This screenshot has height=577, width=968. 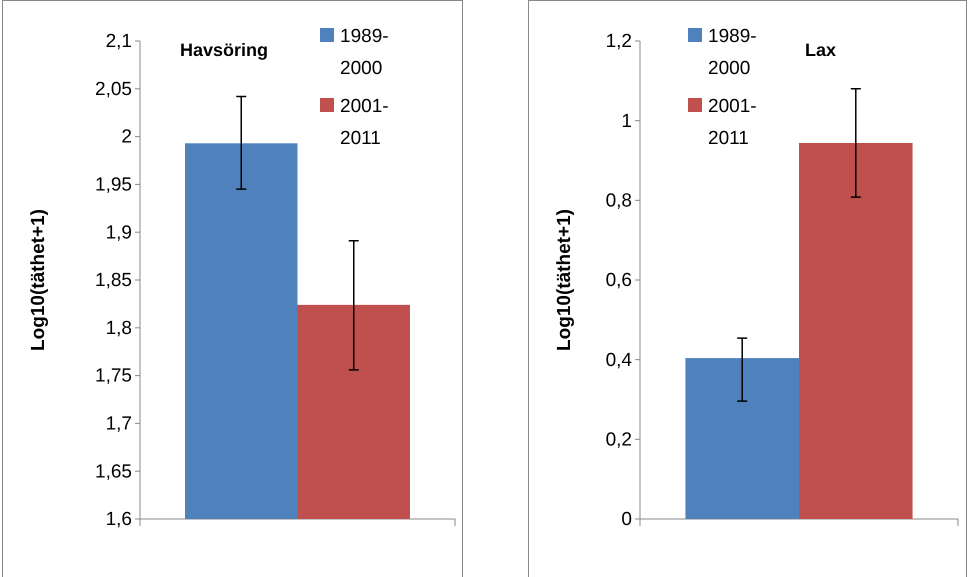 I want to click on y-tick-label: 0,8, so click(x=619, y=201).